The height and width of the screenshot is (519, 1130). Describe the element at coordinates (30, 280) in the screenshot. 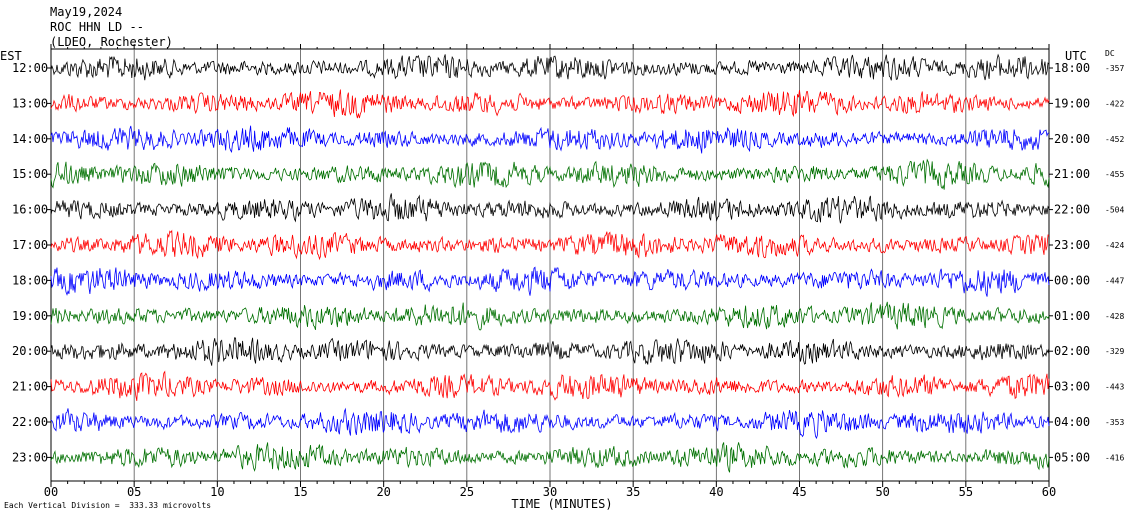

I see `est-time-label: 18:00` at that location.